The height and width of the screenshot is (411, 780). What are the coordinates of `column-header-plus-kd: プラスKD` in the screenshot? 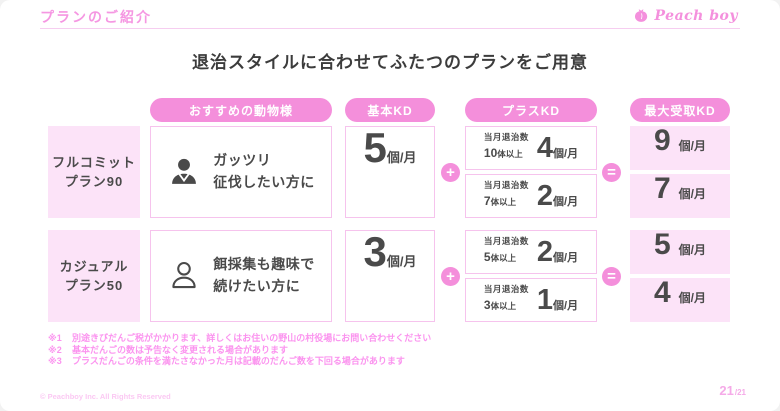 It's located at (531, 110).